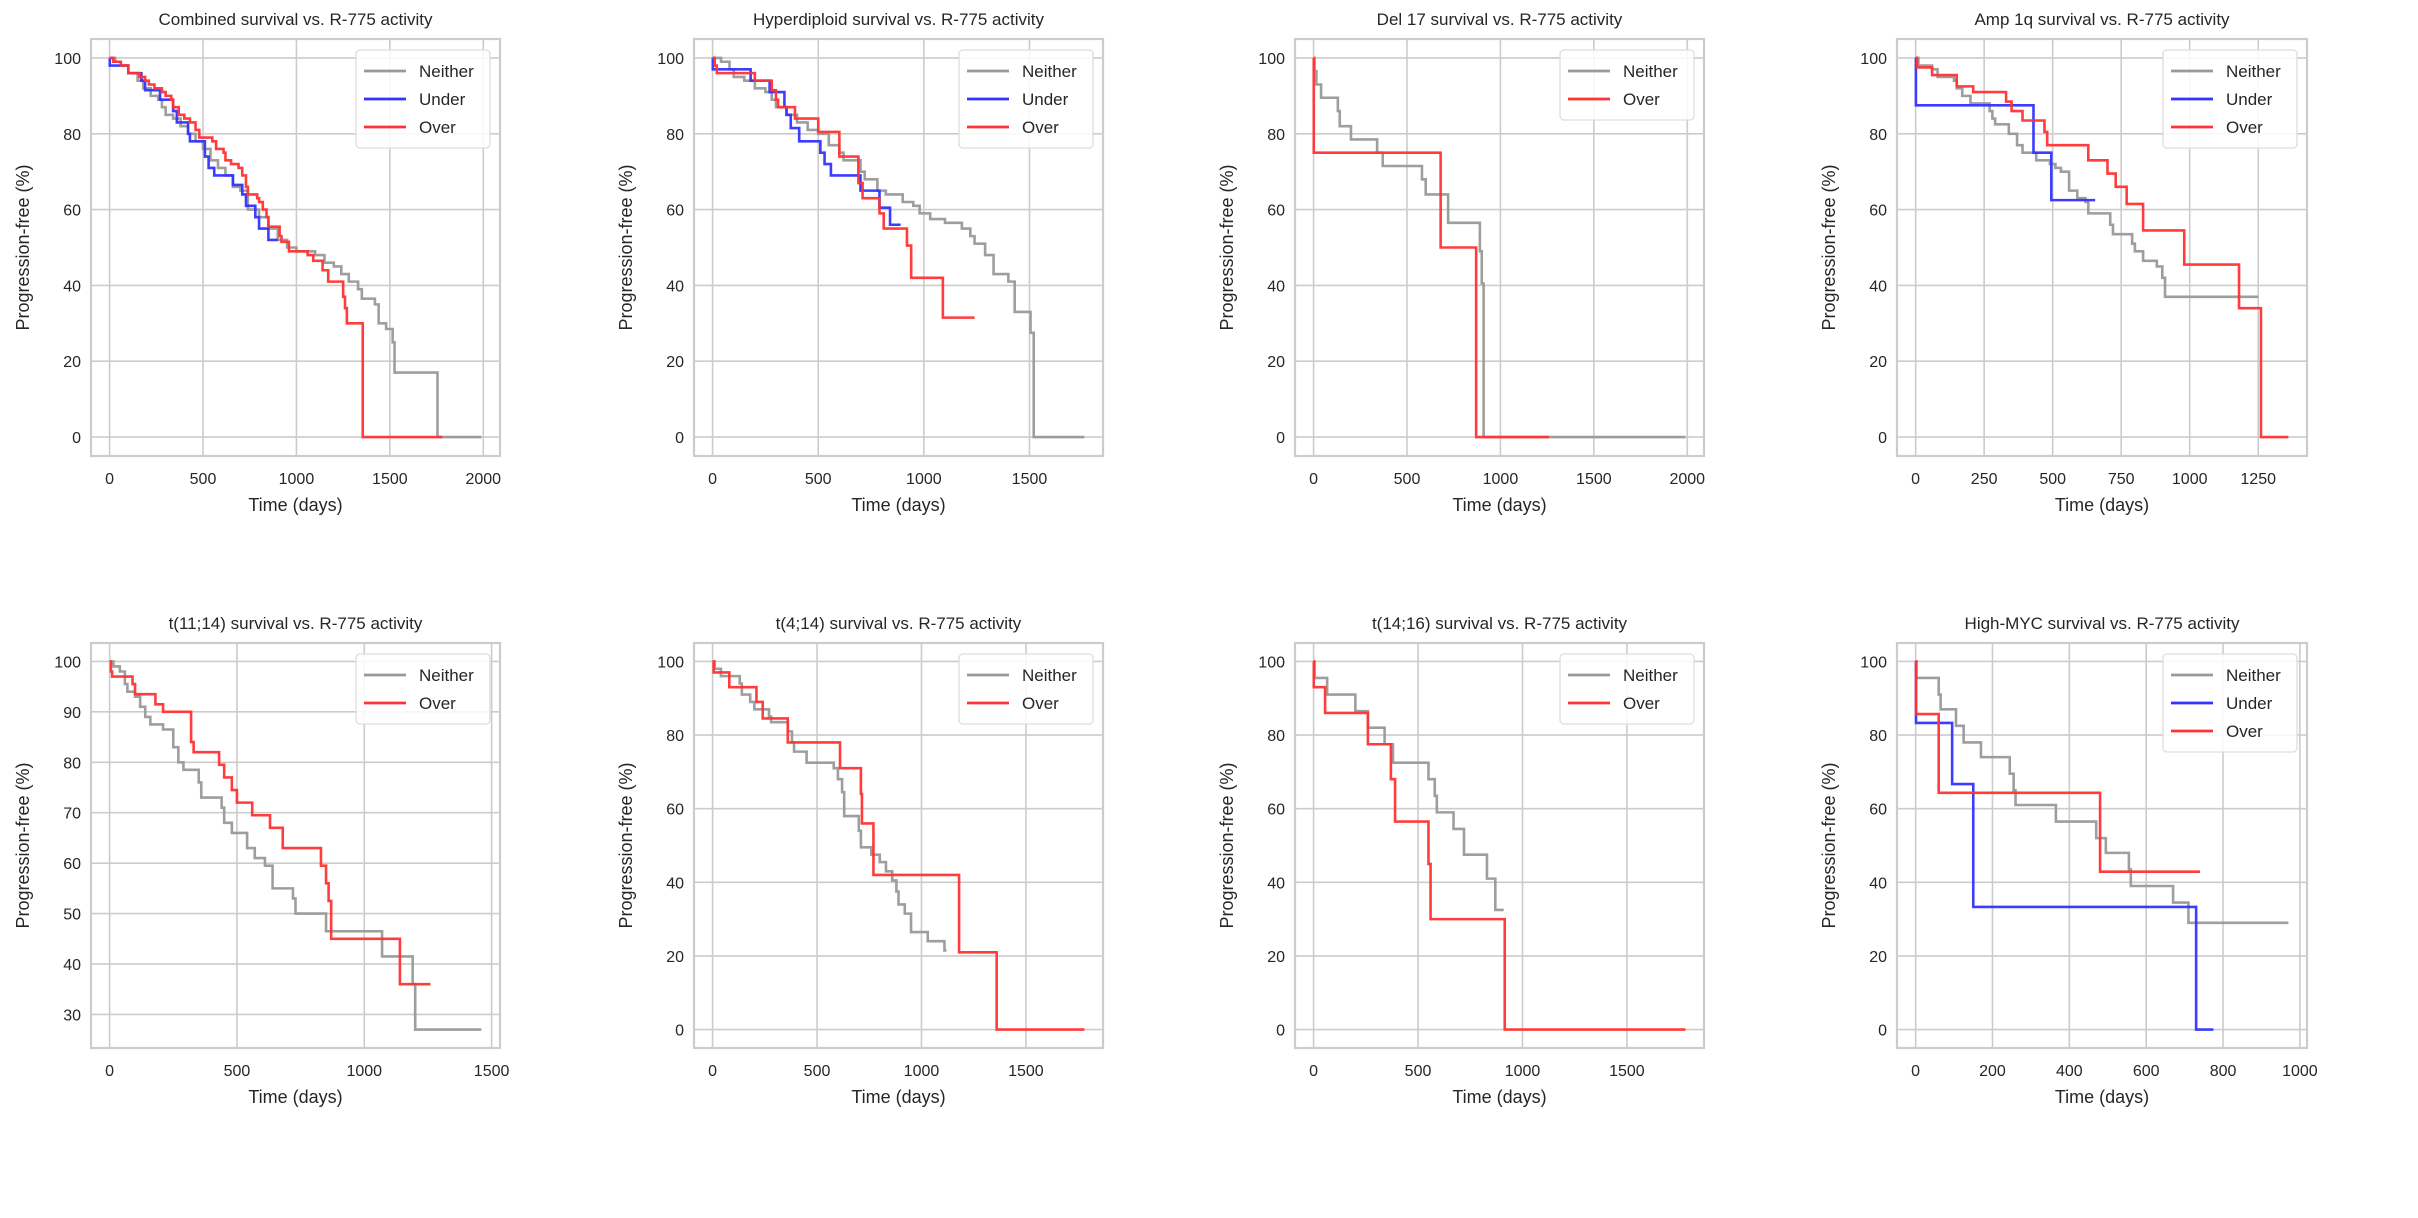 This screenshot has height=1218, width=2418. Describe the element at coordinates (2121, 479) in the screenshot. I see `x-tick-label: 750` at that location.